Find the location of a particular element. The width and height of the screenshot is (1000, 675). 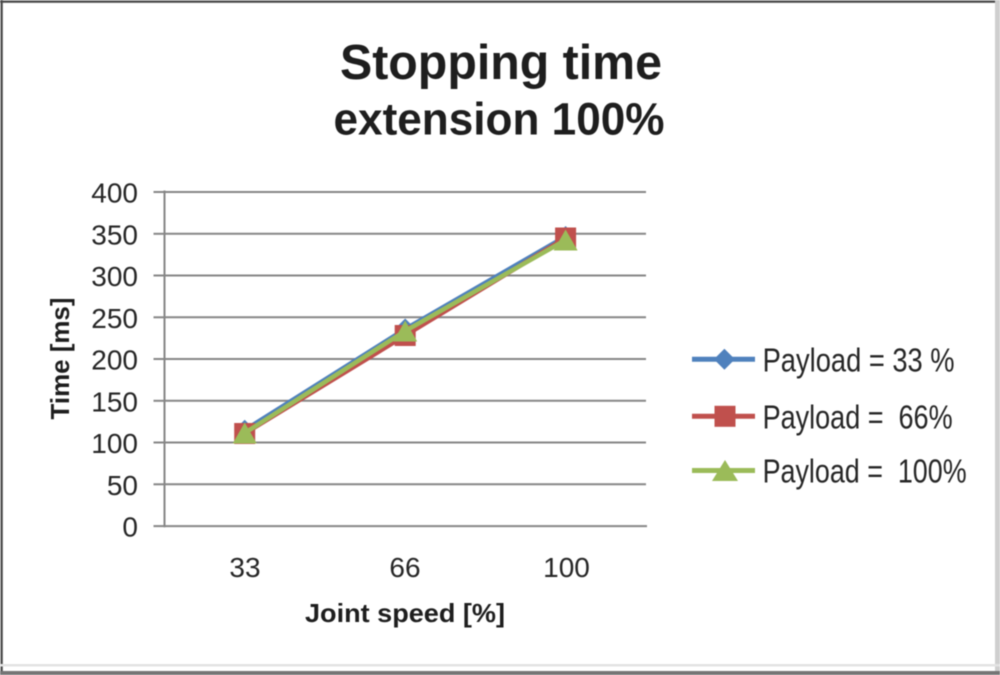

svg-text: 250 is located at coordinates (114, 318).